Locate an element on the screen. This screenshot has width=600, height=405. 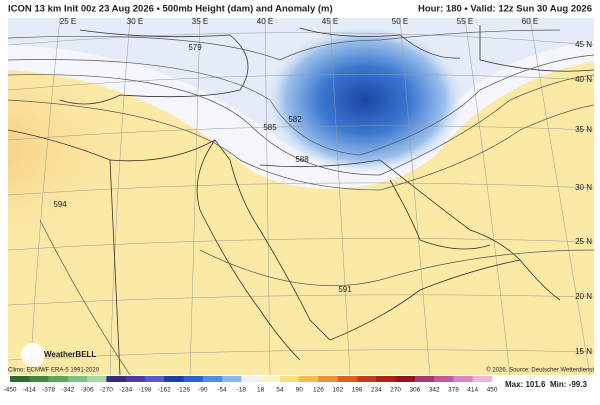
colorbar-label: 18 is located at coordinates (261, 390).